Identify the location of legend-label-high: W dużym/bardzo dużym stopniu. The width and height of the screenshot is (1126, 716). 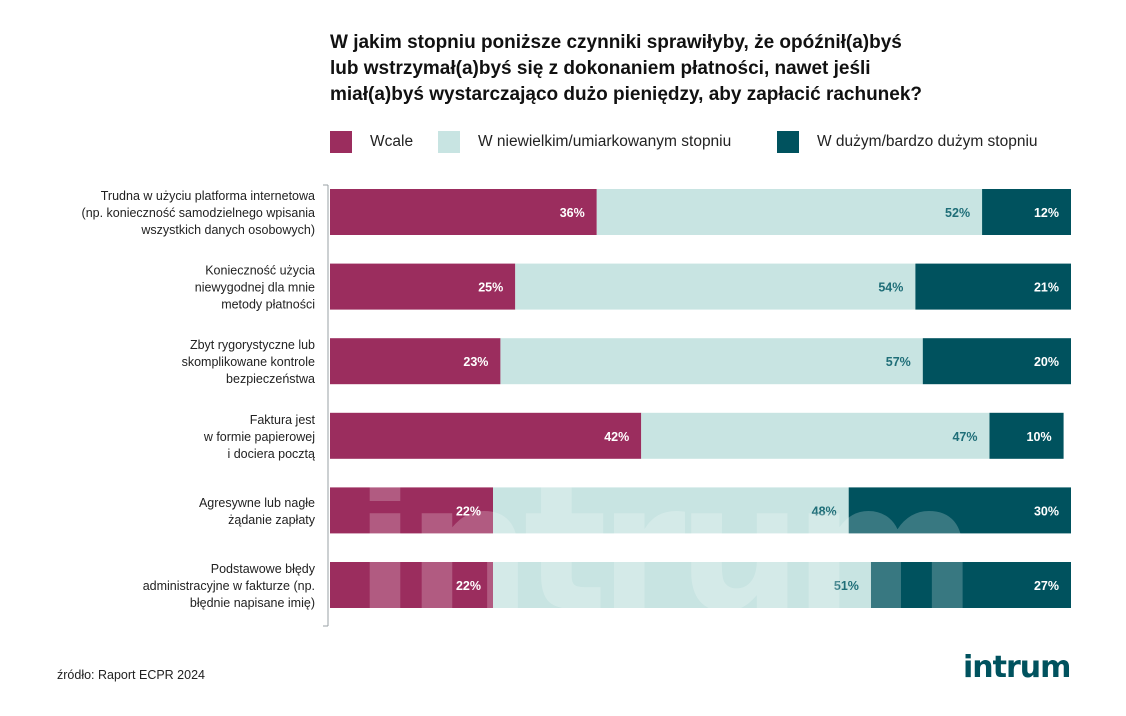
(927, 141).